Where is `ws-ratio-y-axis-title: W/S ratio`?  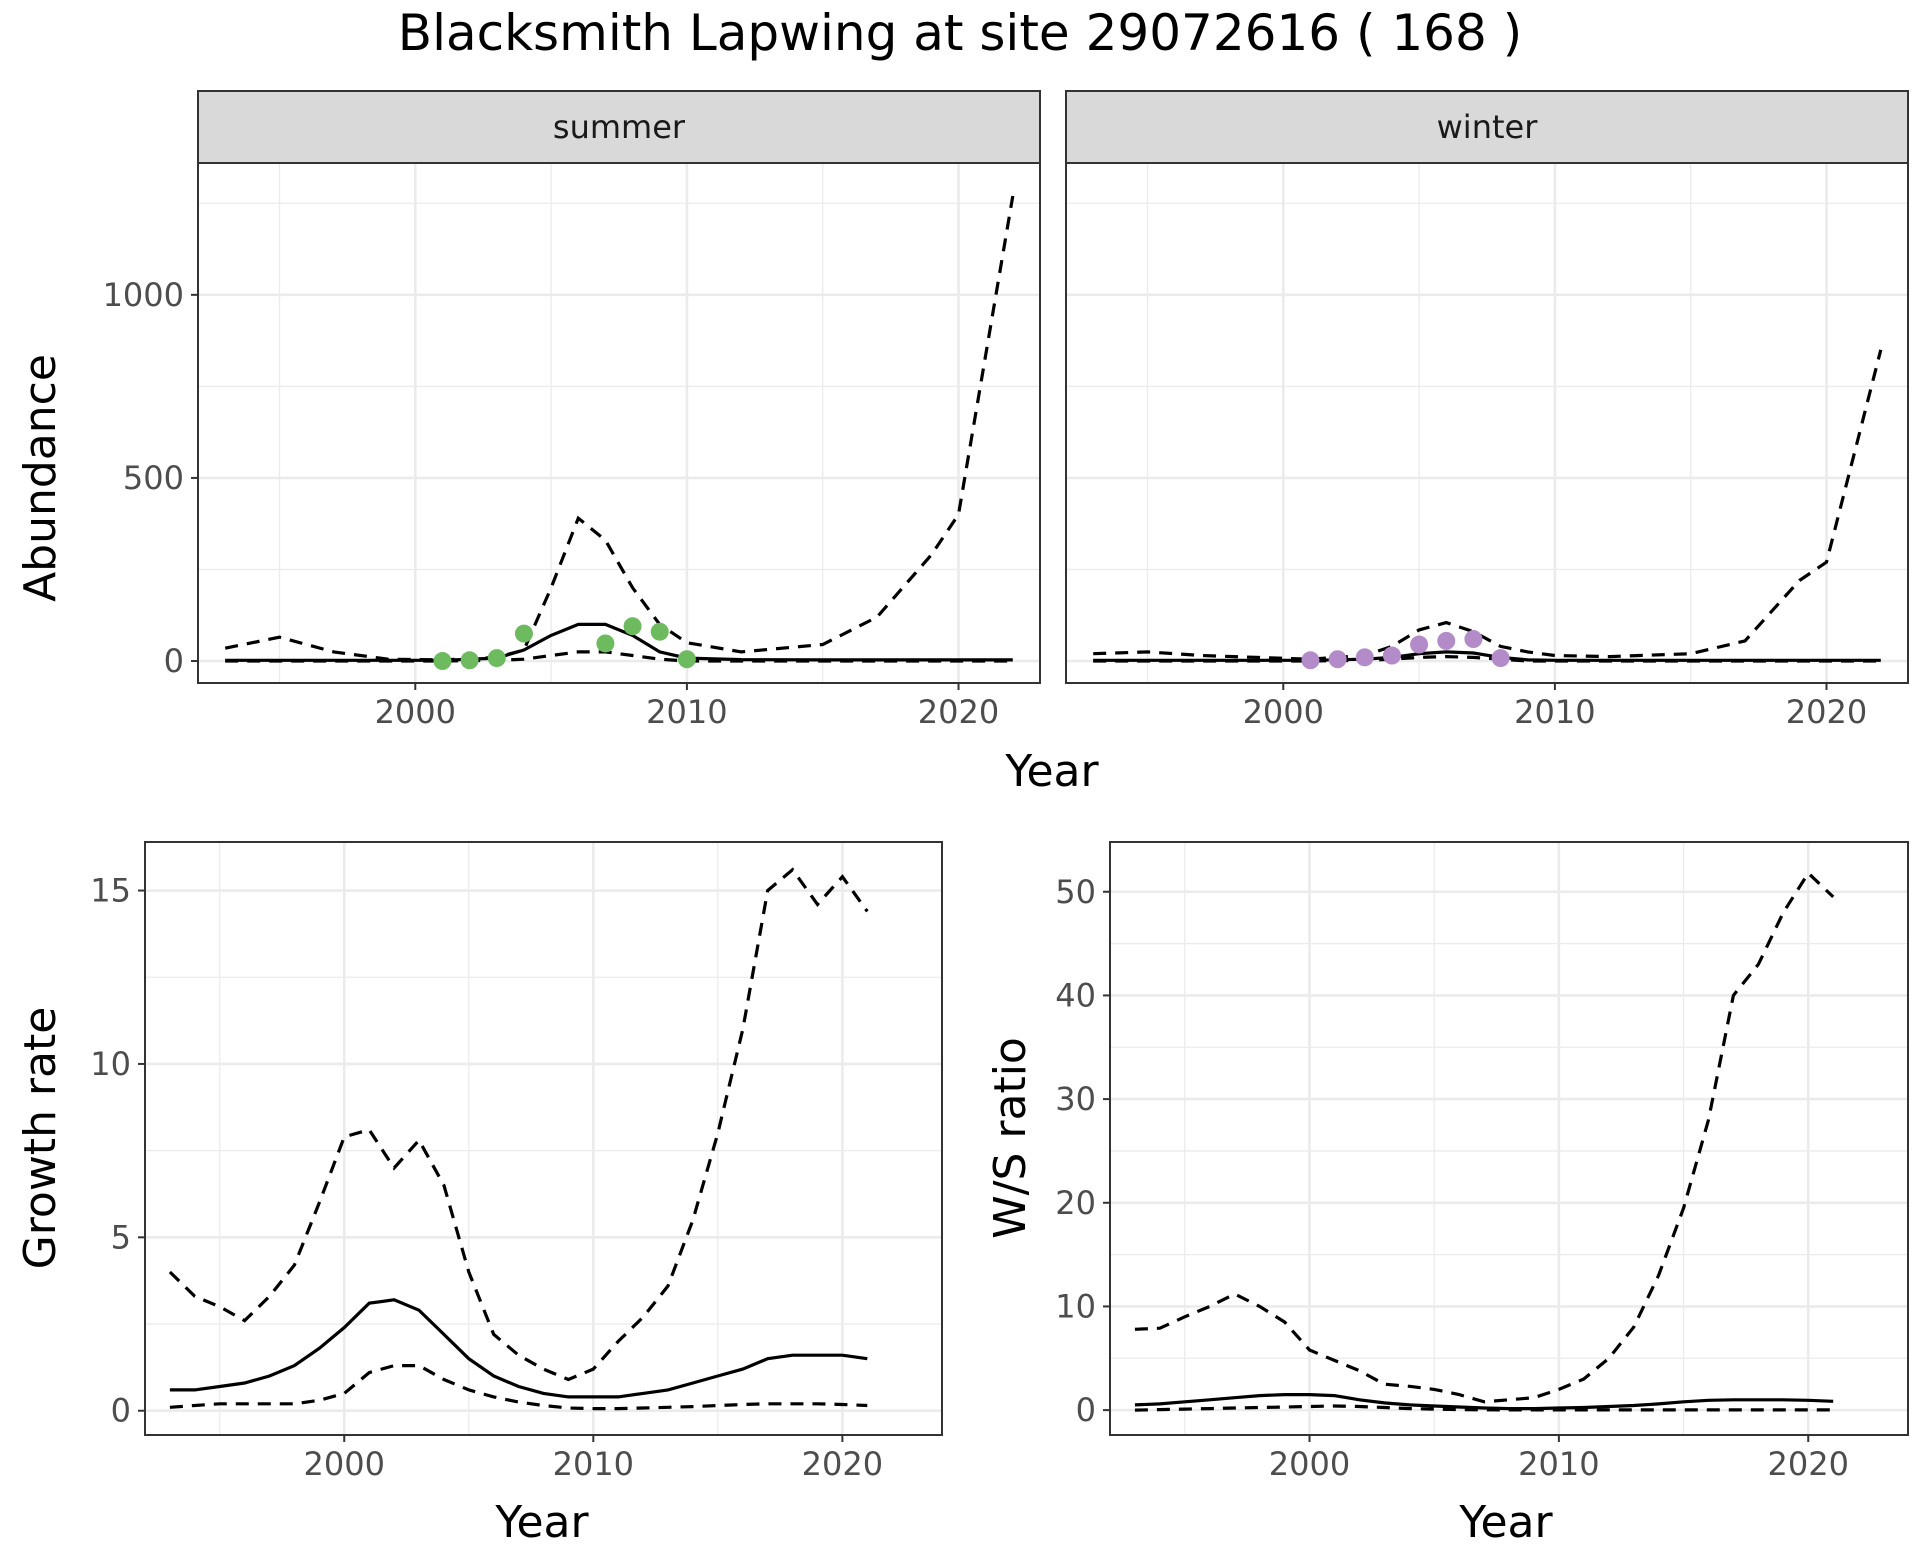
ws-ratio-y-axis-title: W/S ratio is located at coordinates (1010, 1138).